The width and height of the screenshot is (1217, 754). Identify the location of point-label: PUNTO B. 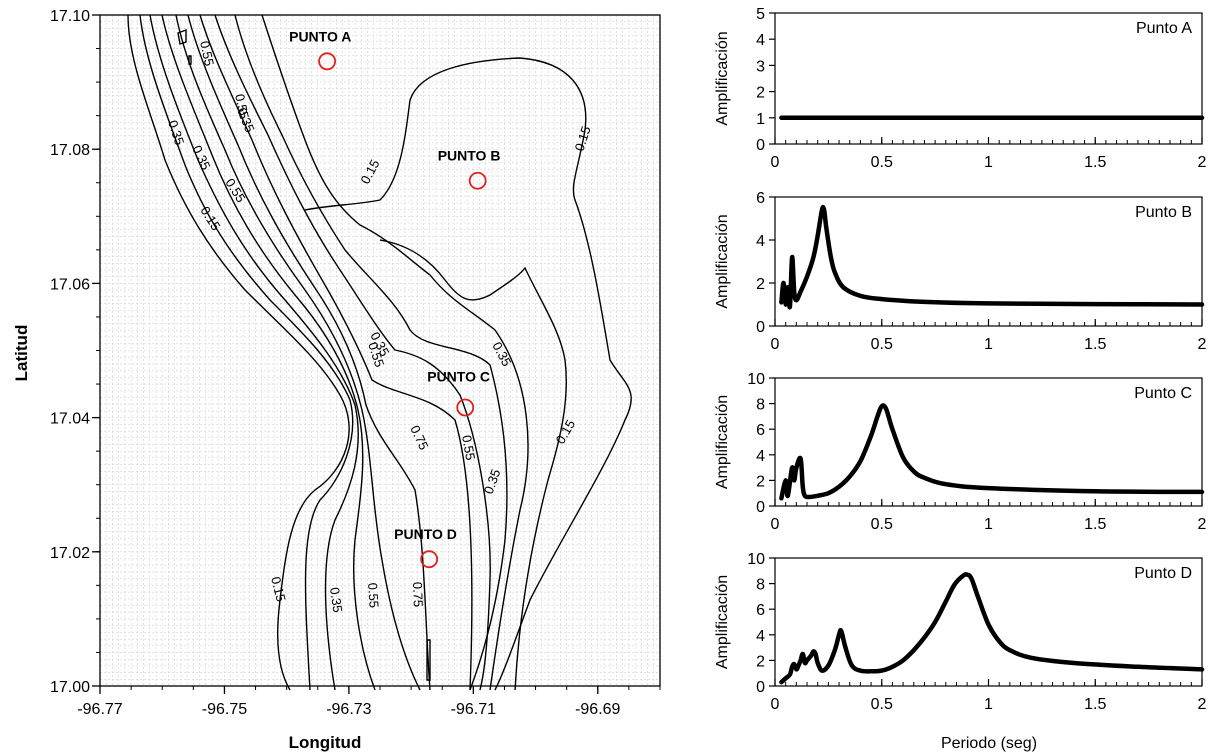
(469, 156).